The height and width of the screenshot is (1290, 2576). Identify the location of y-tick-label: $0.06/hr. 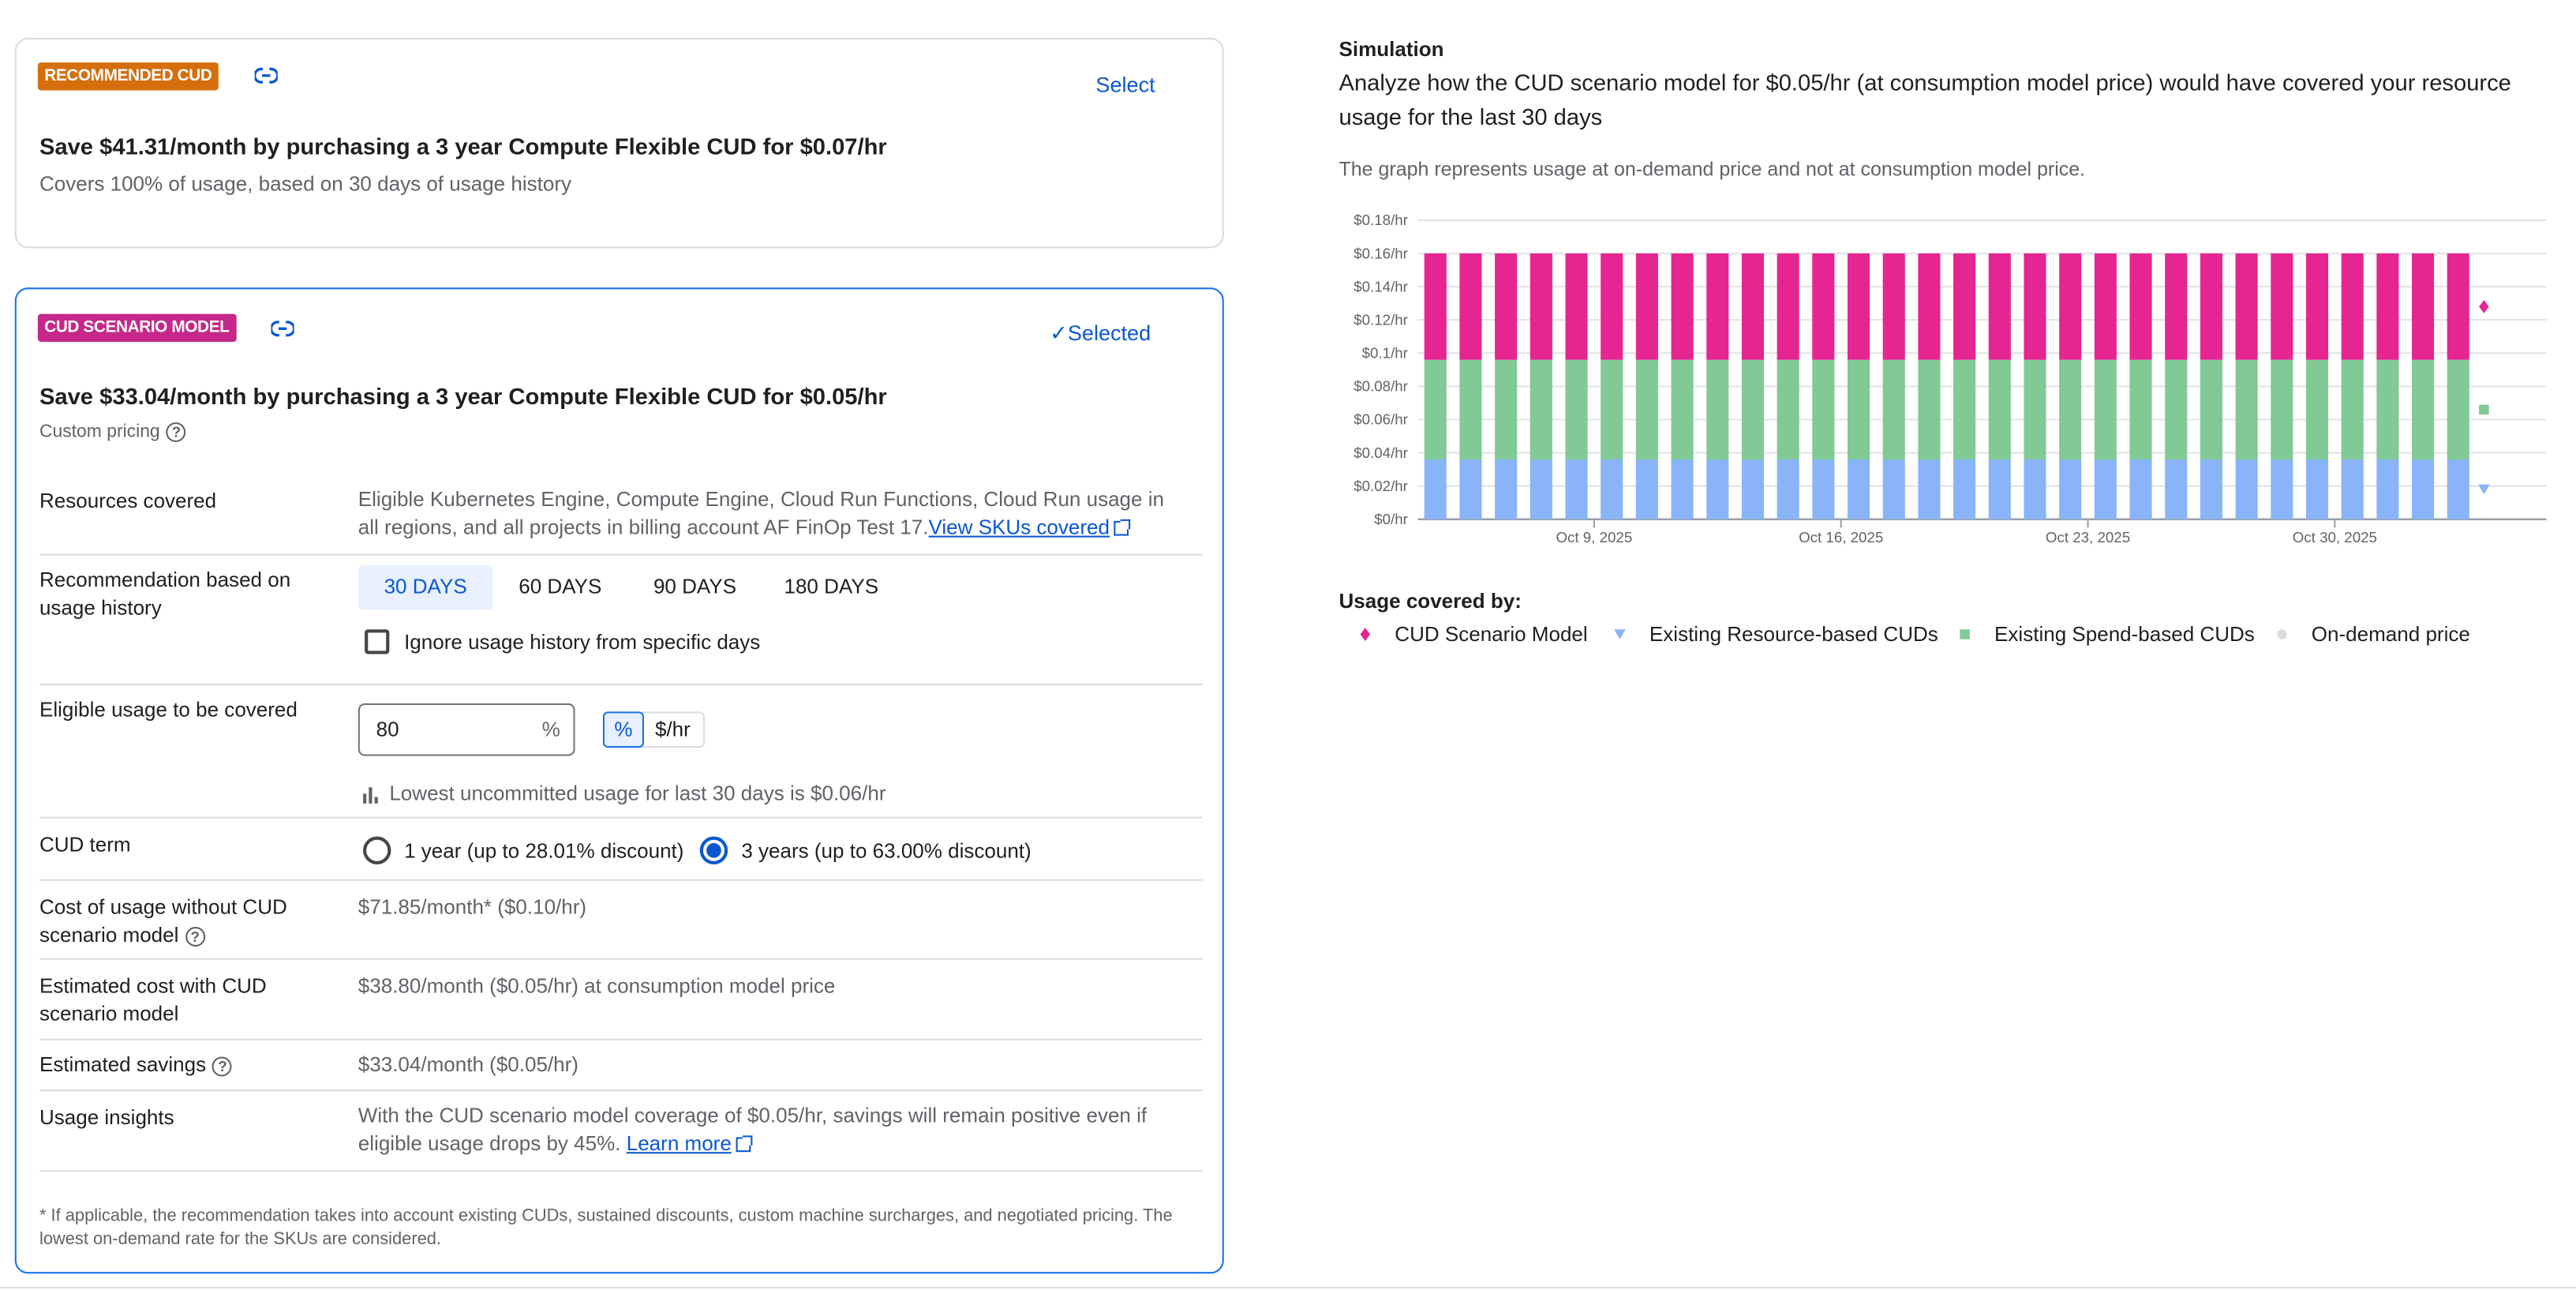
(1381, 419).